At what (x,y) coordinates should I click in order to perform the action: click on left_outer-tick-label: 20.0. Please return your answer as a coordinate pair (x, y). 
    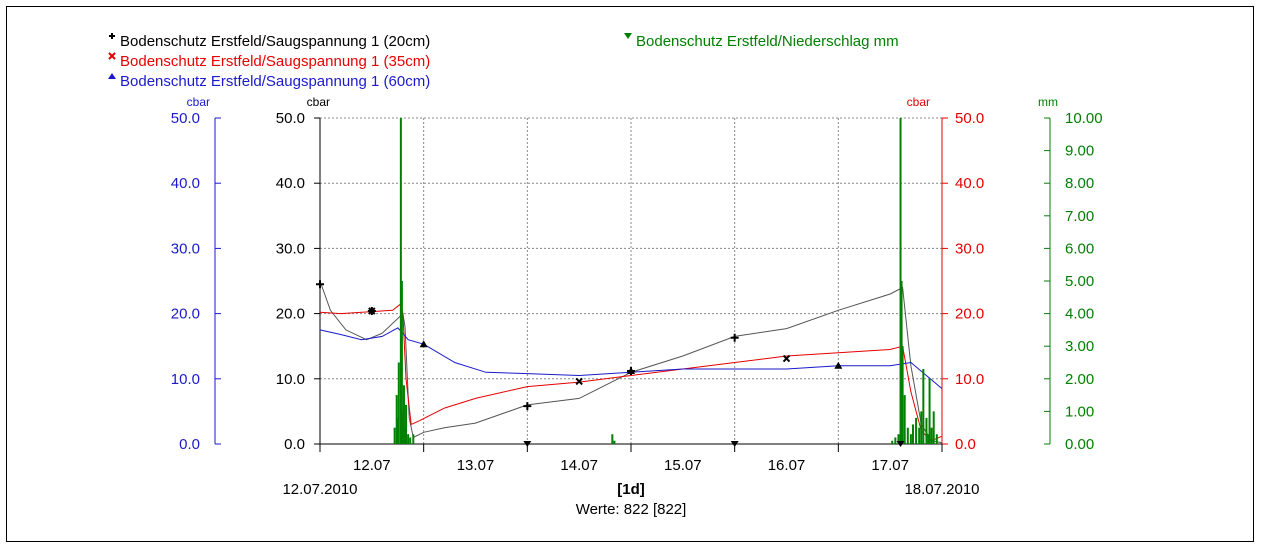
    Looking at the image, I should click on (185, 314).